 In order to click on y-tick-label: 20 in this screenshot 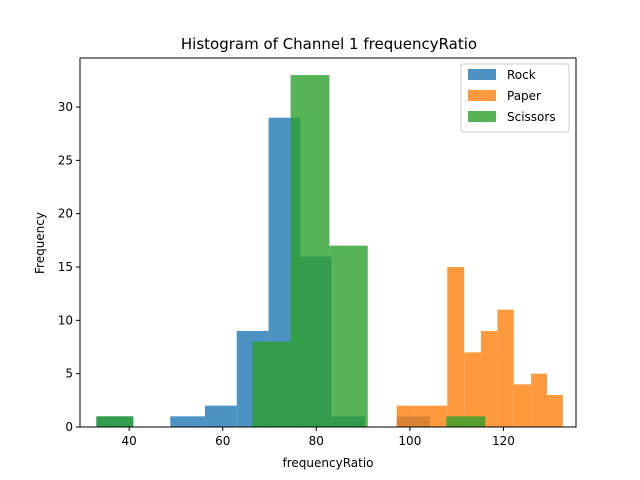, I will do `click(65, 214)`.